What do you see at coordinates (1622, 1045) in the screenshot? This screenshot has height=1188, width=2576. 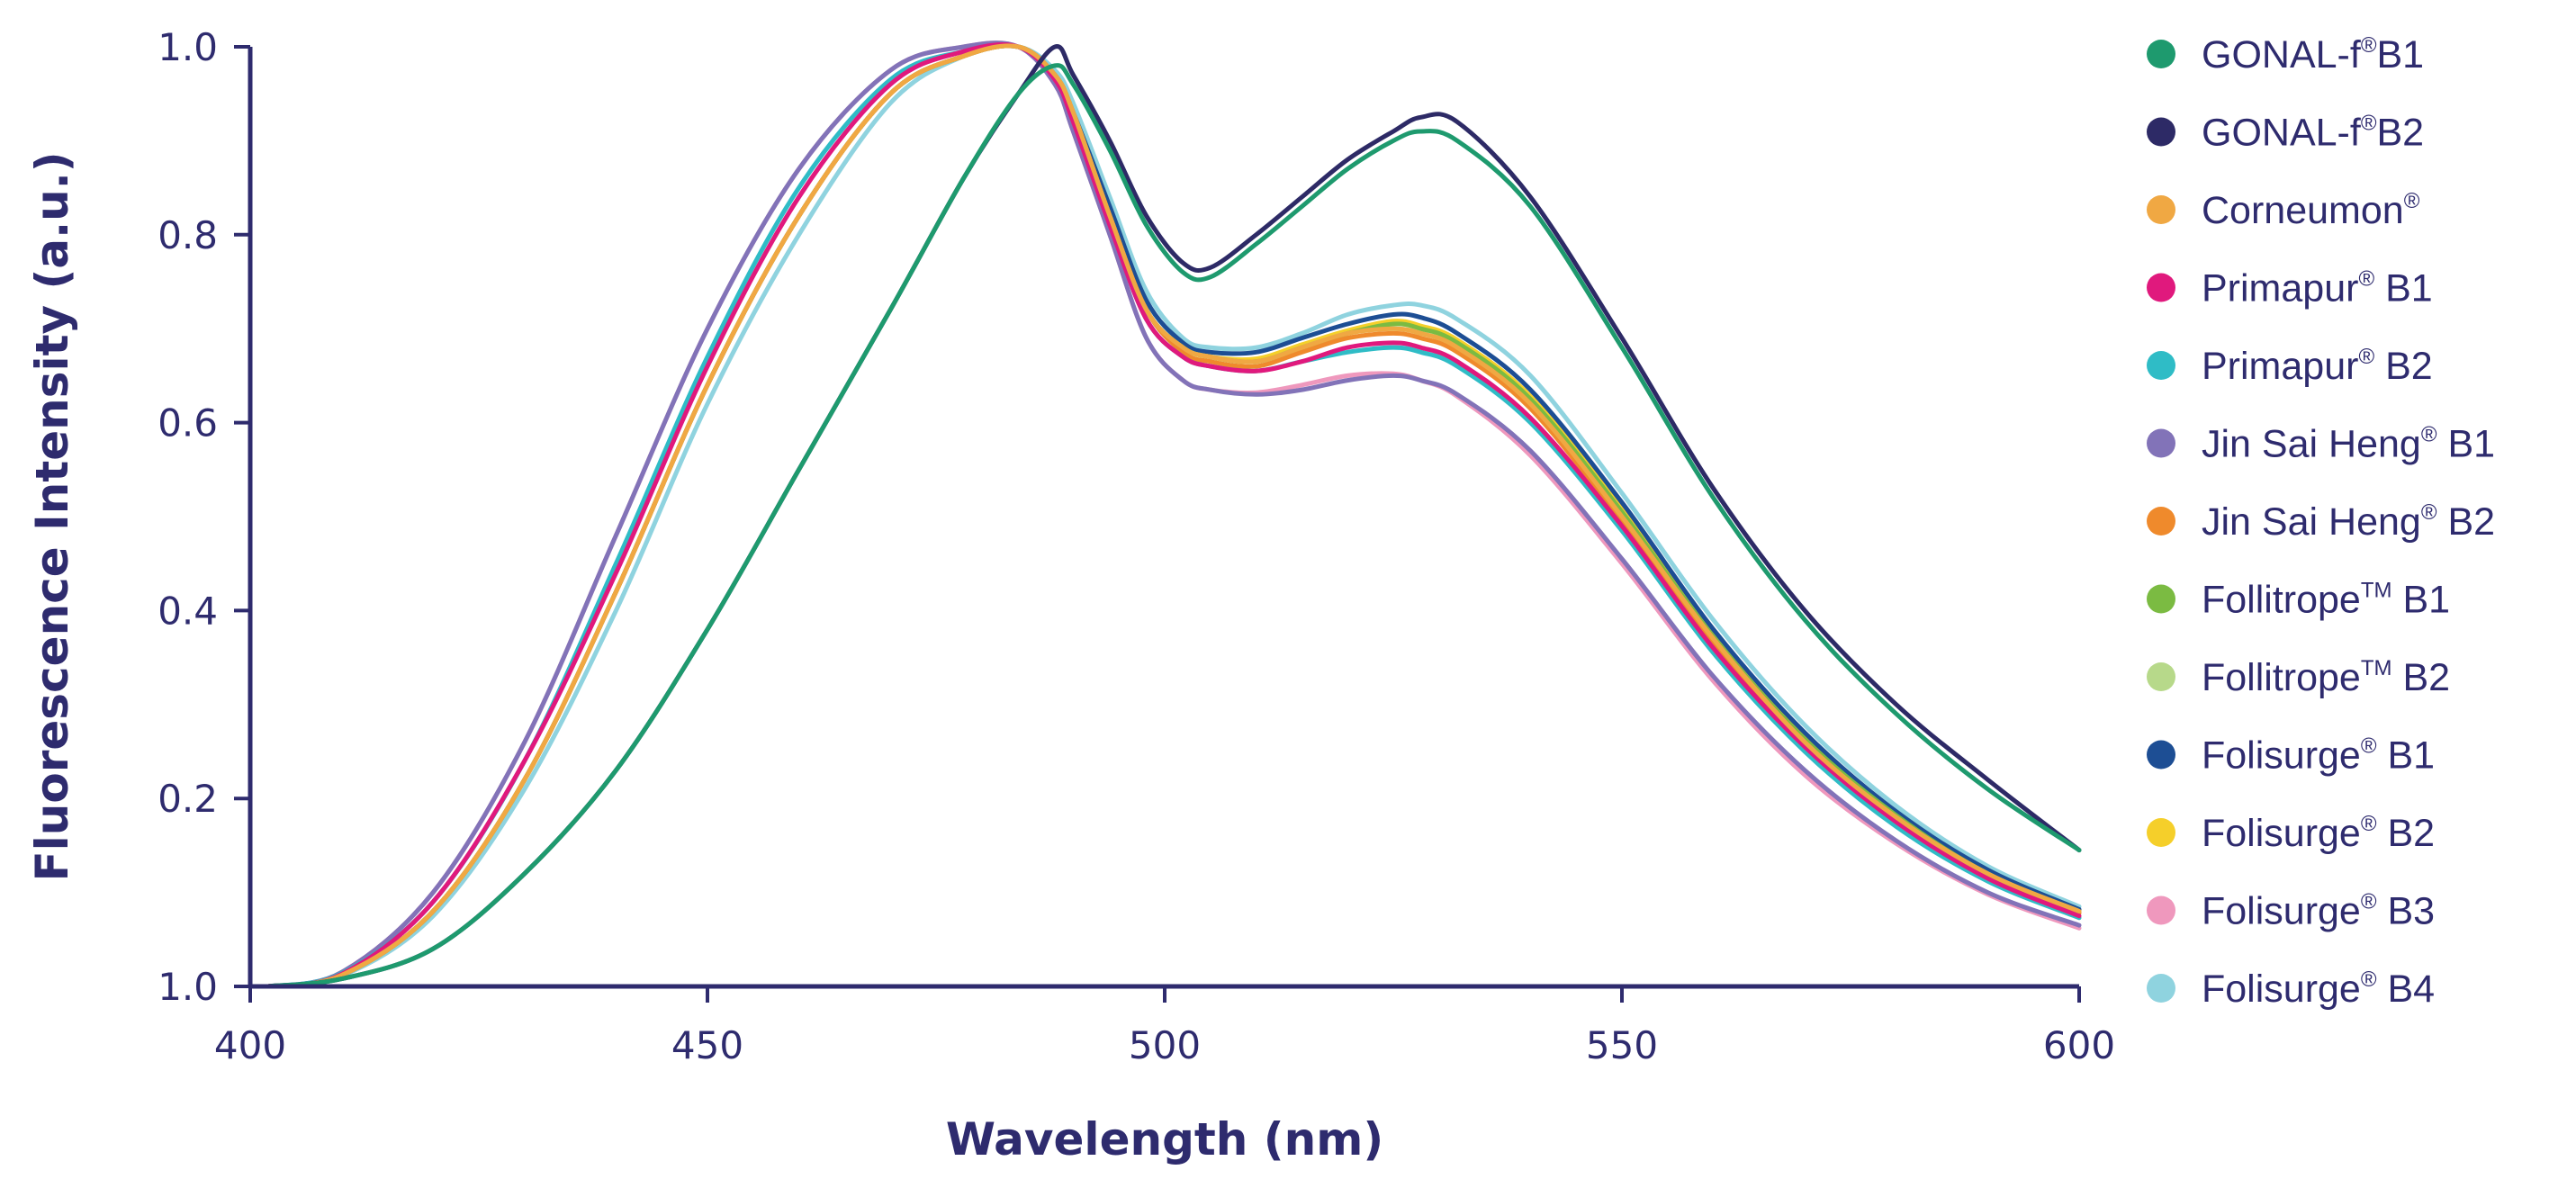 I see `x-tick-label: 550` at bounding box center [1622, 1045].